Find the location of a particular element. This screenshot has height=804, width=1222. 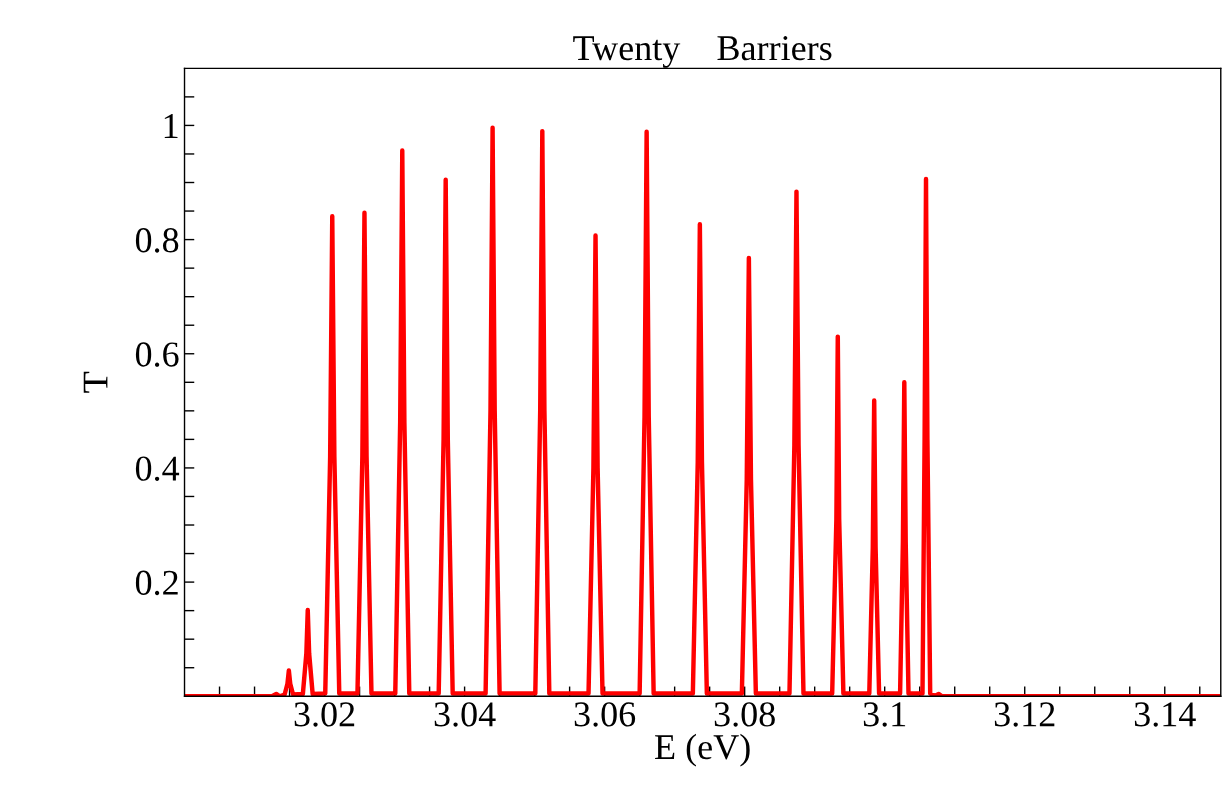

x-tick-label: 3.04 is located at coordinates (465, 714).